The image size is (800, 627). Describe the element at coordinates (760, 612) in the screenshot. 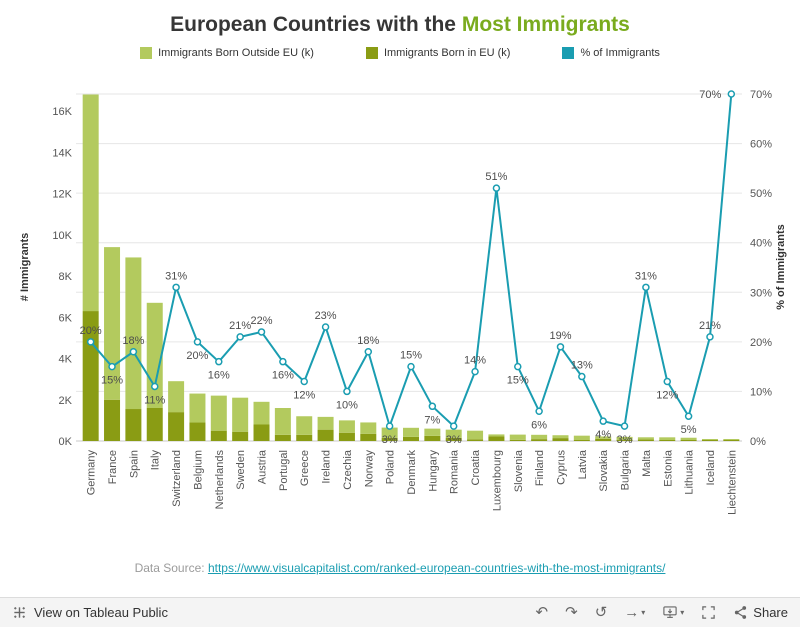

I see `share-button: Share` at that location.